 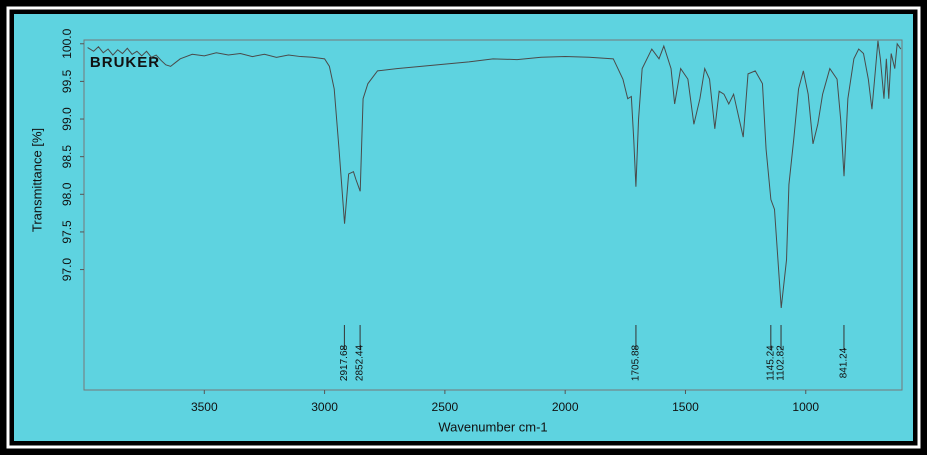 I want to click on y-tick-label: 98.0, so click(x=67, y=194).